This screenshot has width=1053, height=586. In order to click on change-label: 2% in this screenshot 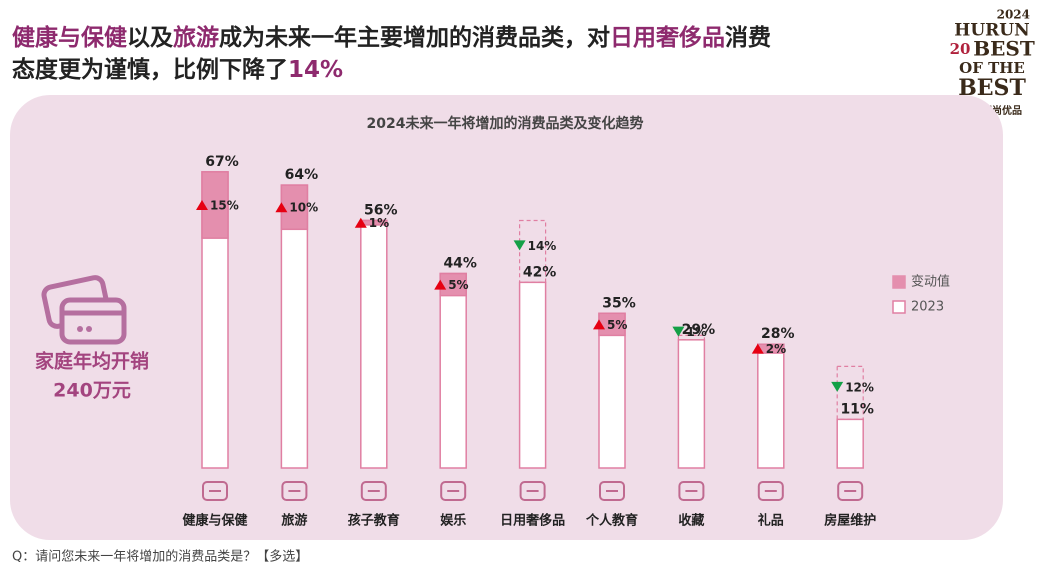, I will do `click(776, 349)`.